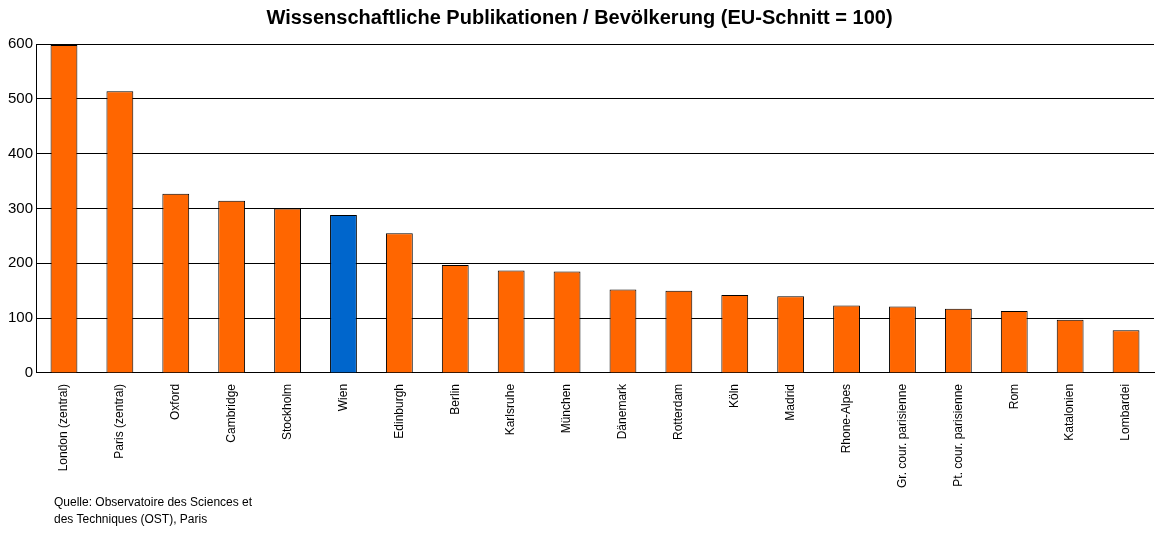 This screenshot has width=1164, height=551. What do you see at coordinates (175, 401) in the screenshot?
I see `x-tick-label: Oxford` at bounding box center [175, 401].